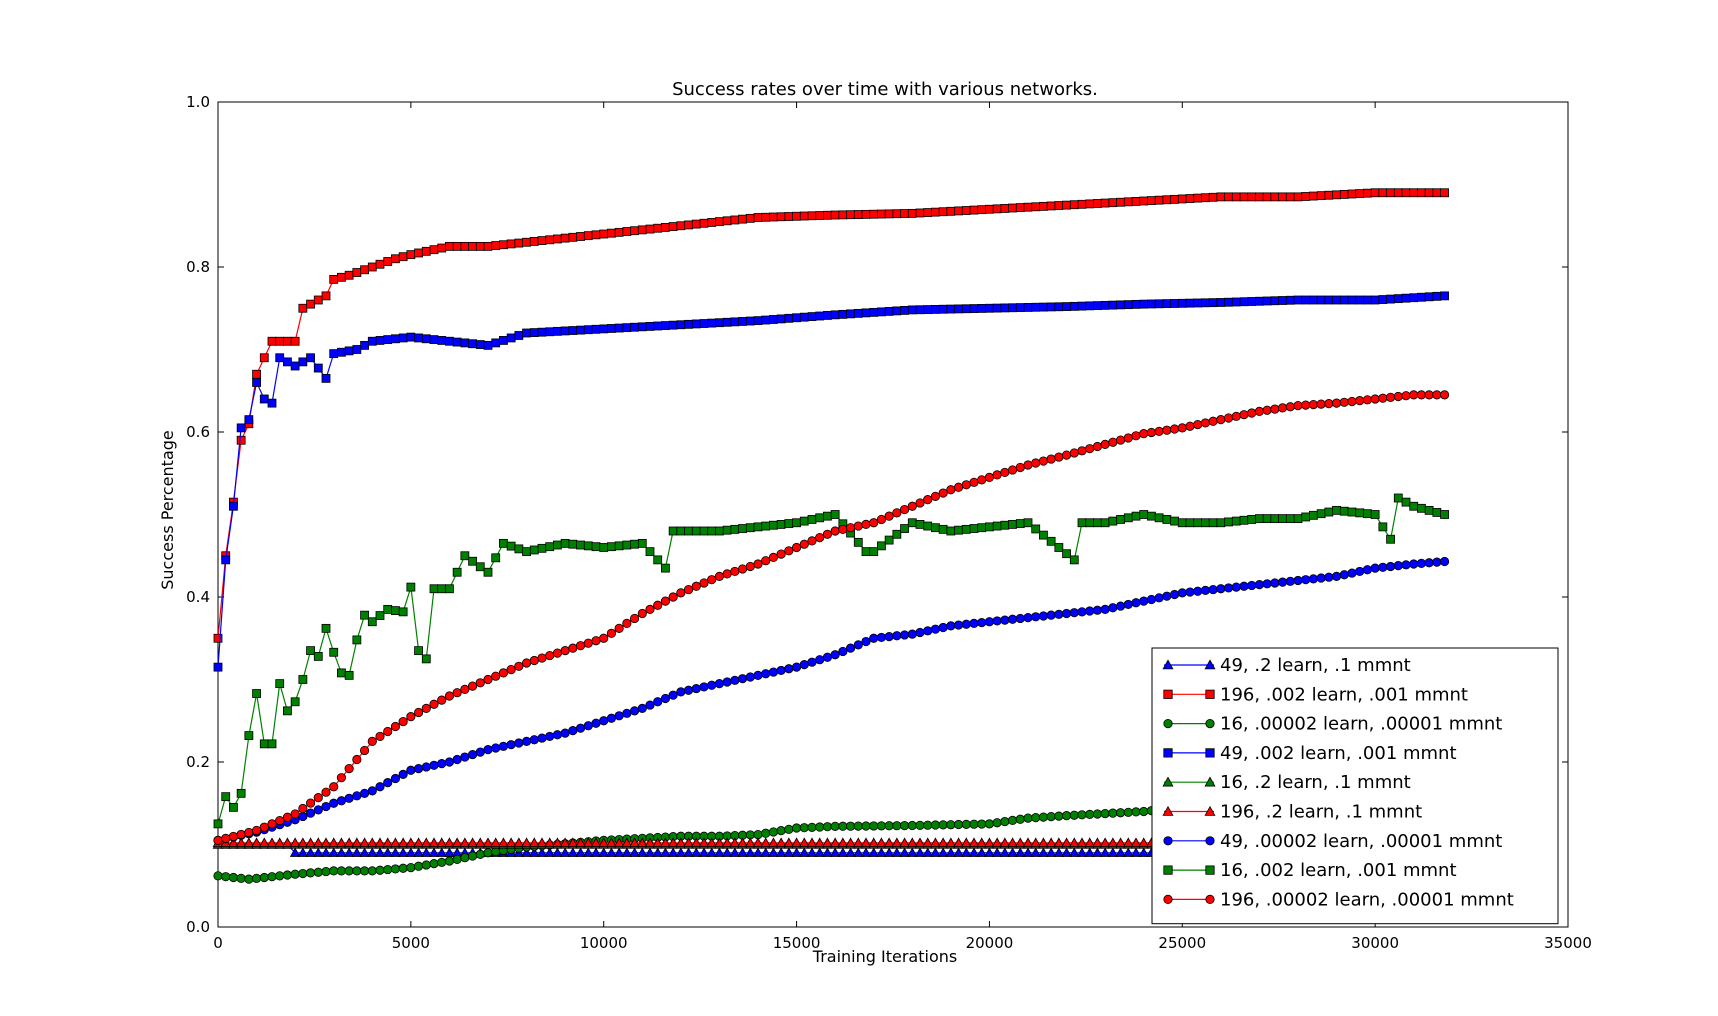 Image resolution: width=1718 pixels, height=1016 pixels. I want to click on legend-entry: 49, .002 learn, .001 mmnt, so click(1310, 753).